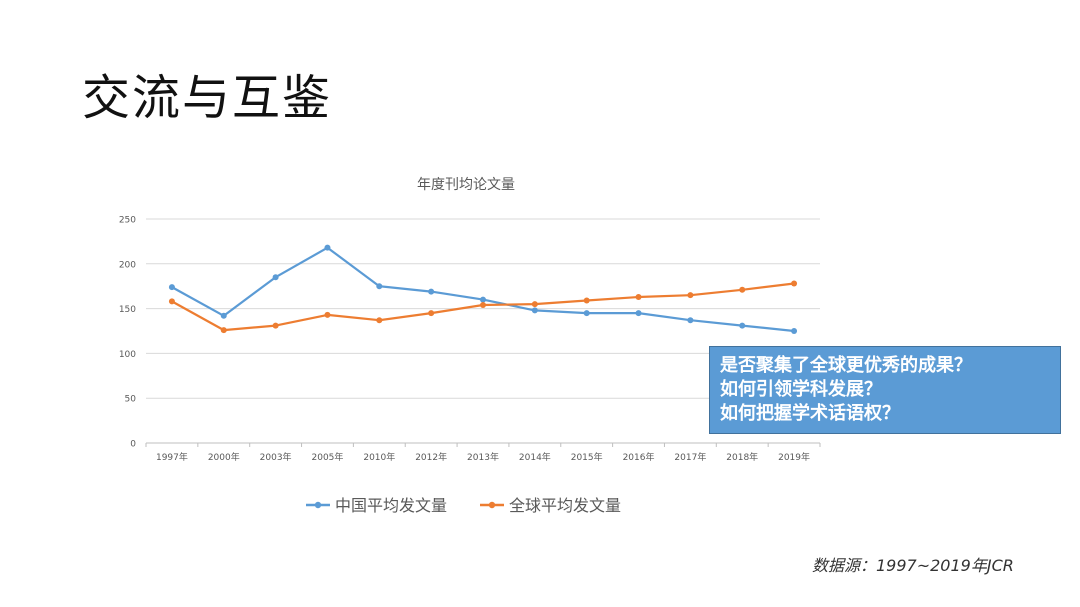  What do you see at coordinates (127, 265) in the screenshot?
I see `y-tick-label: 200` at bounding box center [127, 265].